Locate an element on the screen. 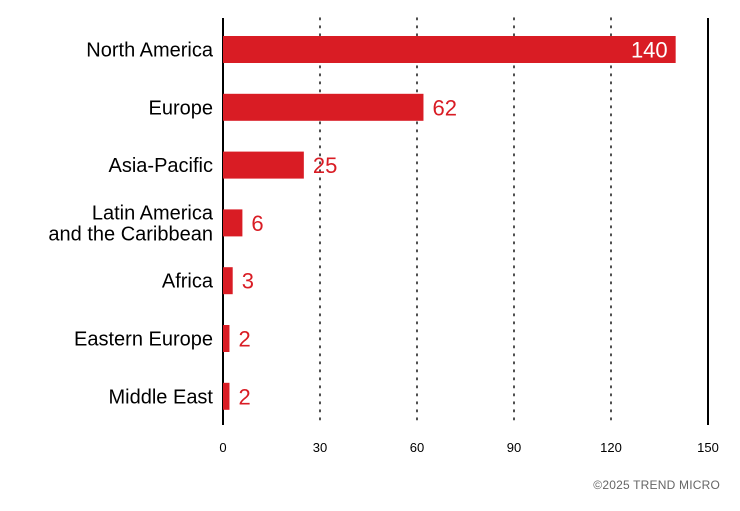 The height and width of the screenshot is (511, 740). category-label: Europe is located at coordinates (181, 108).